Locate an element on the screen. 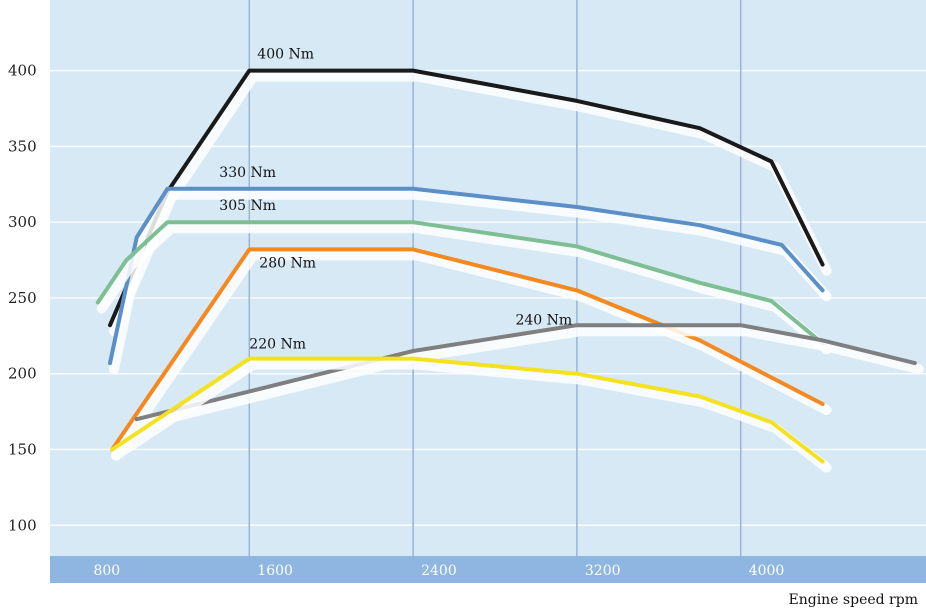  x-tick-label: 4000 is located at coordinates (767, 571).